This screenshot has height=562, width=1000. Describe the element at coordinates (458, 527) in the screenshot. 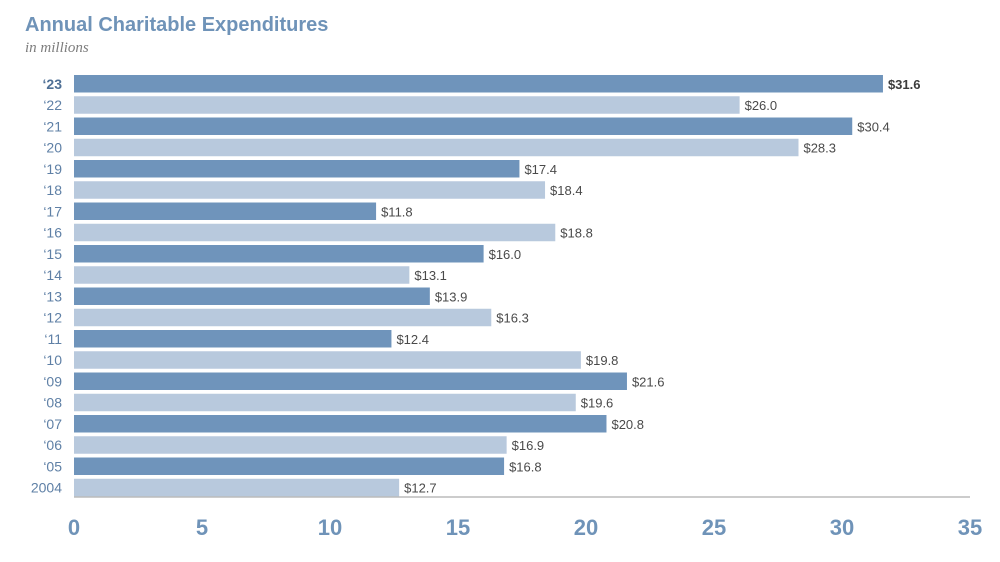

I see `x-tick-label: 15` at that location.